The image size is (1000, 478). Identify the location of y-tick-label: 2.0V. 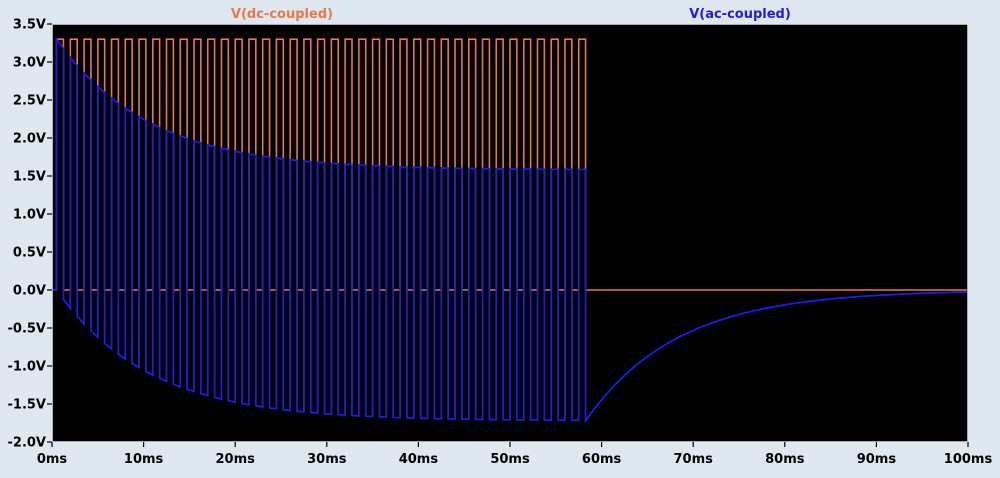
(29, 139).